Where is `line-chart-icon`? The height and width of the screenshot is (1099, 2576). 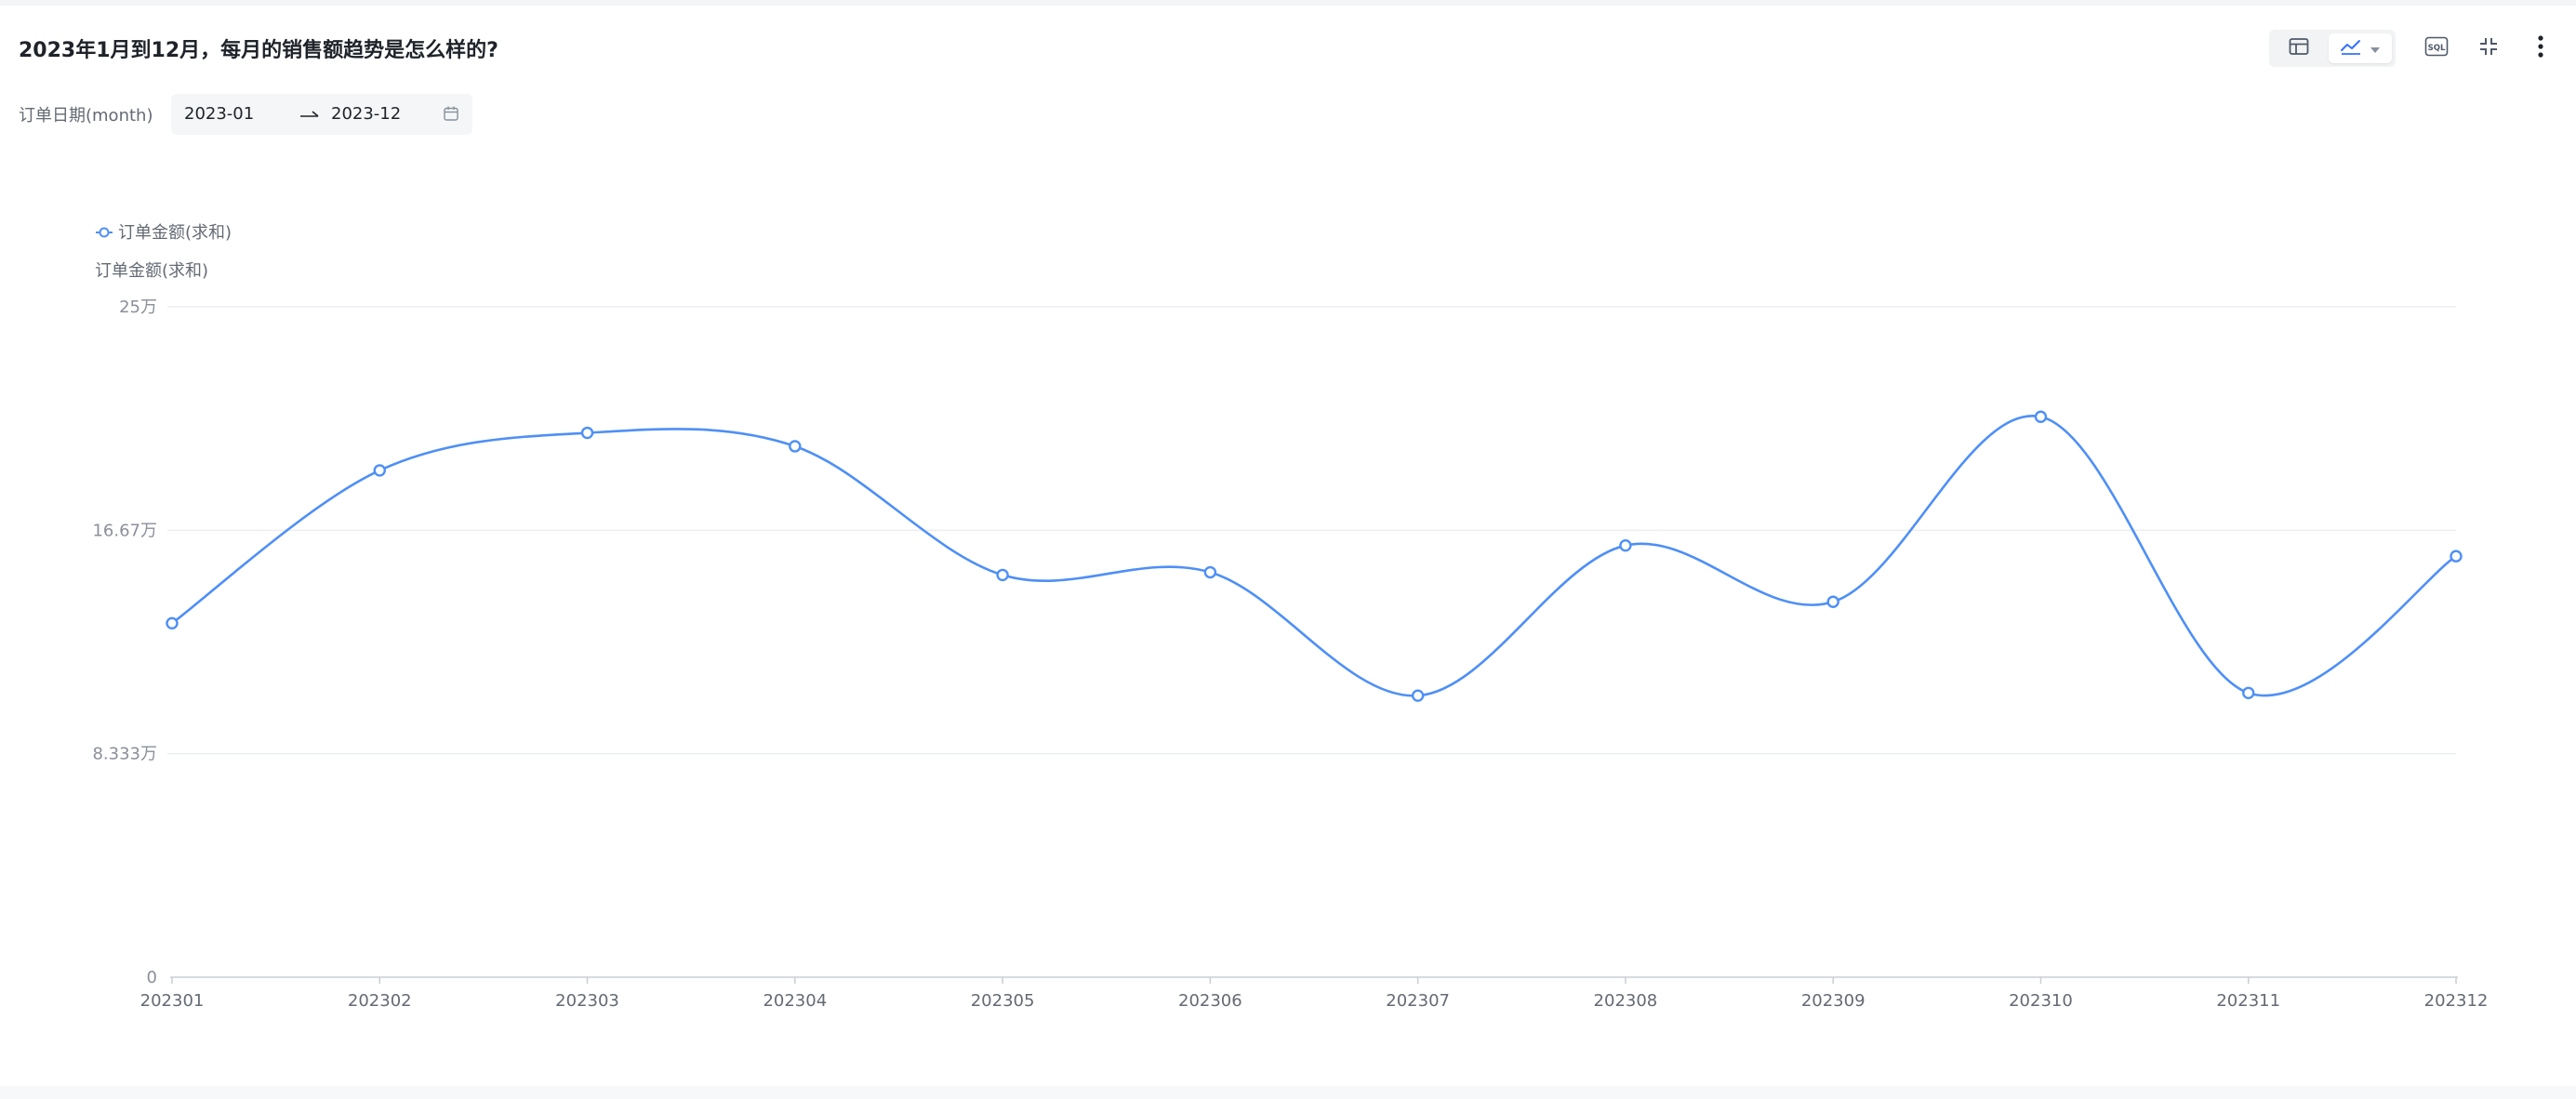
line-chart-icon is located at coordinates (2351, 48).